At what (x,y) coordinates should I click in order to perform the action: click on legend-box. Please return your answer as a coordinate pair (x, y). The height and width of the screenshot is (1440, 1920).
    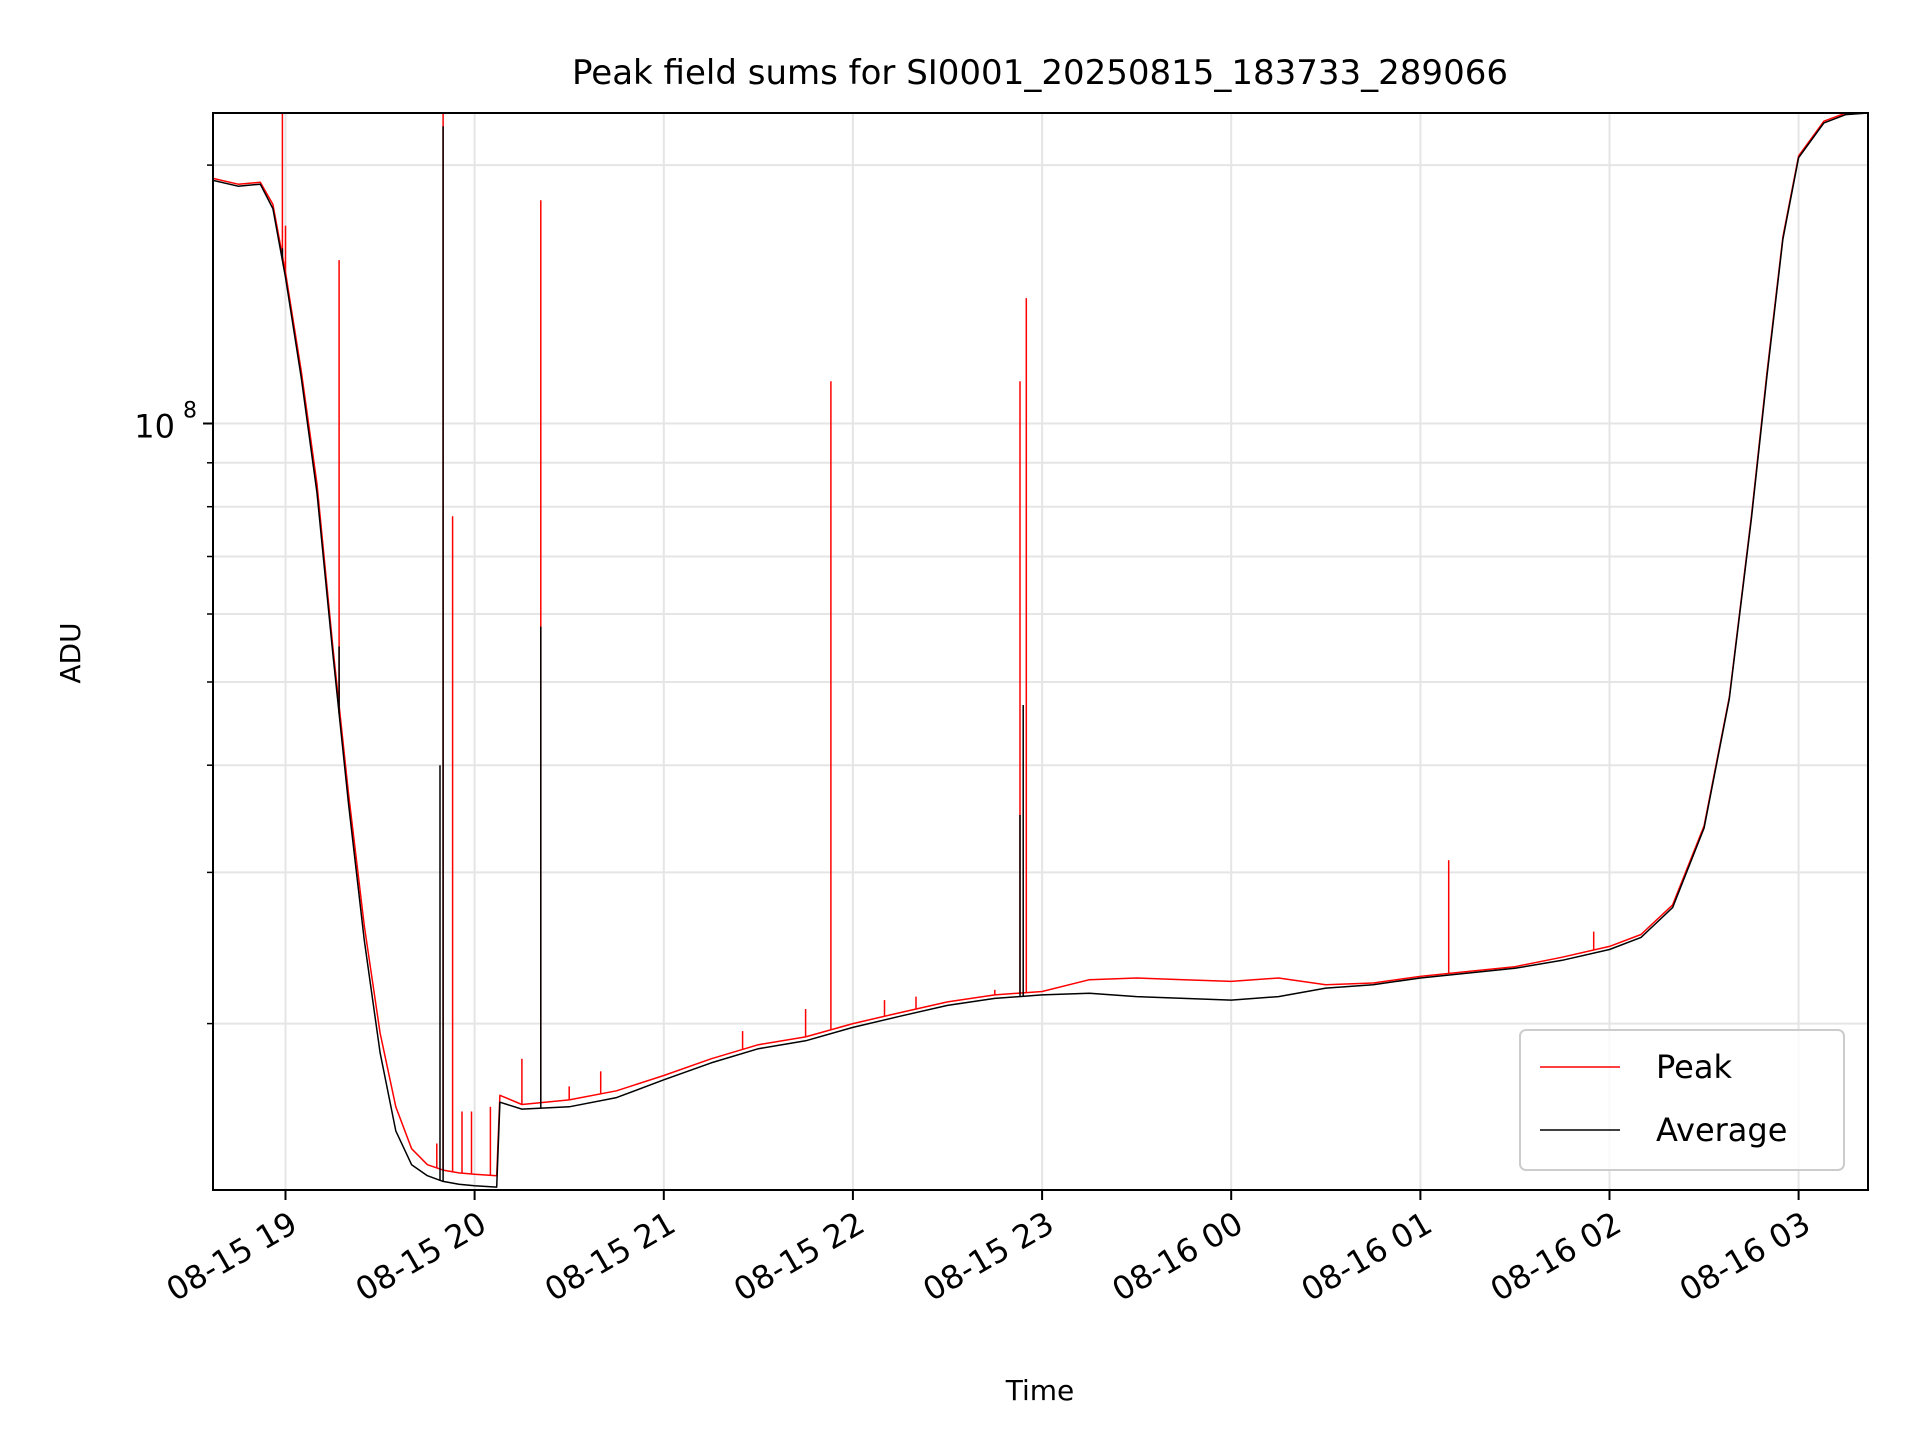
    Looking at the image, I should click on (1682, 1100).